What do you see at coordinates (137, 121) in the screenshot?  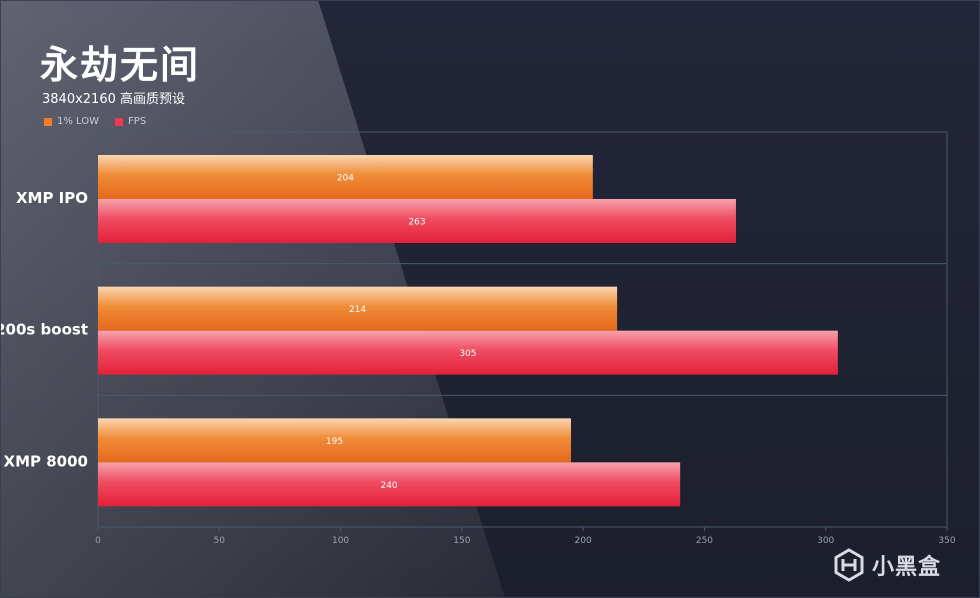 I see `legend-label-fps: FPS` at bounding box center [137, 121].